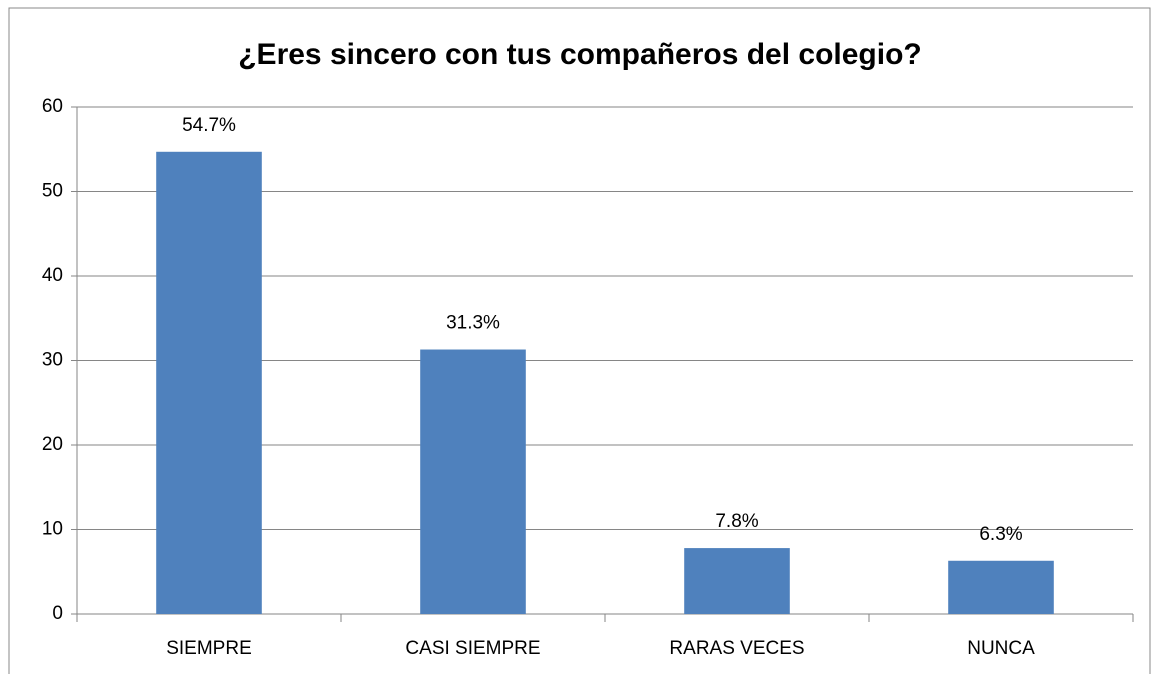 The height and width of the screenshot is (674, 1158). What do you see at coordinates (209, 648) in the screenshot?
I see `x-tick-label: SIEMPRE` at bounding box center [209, 648].